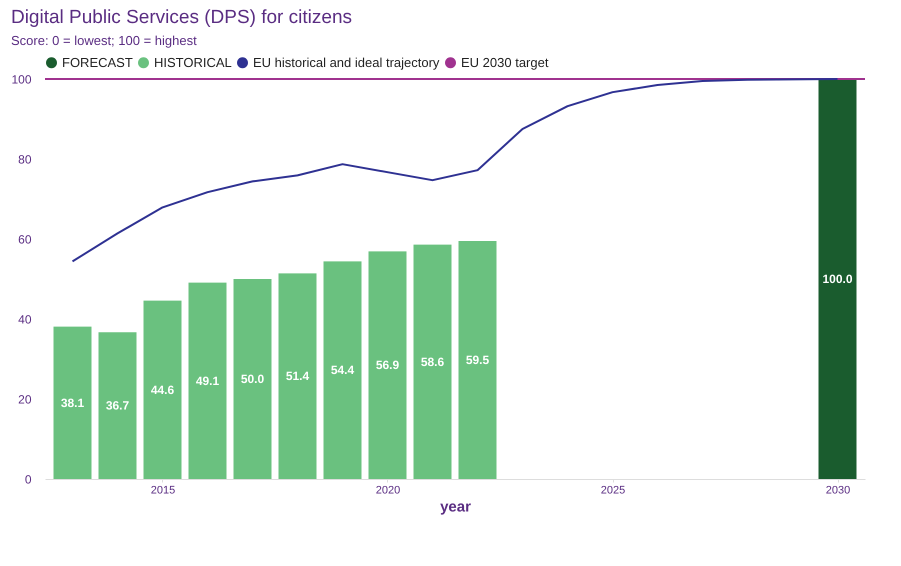  I want to click on chart-title: Digital Public Services (DPS) for citizens, so click(181, 17).